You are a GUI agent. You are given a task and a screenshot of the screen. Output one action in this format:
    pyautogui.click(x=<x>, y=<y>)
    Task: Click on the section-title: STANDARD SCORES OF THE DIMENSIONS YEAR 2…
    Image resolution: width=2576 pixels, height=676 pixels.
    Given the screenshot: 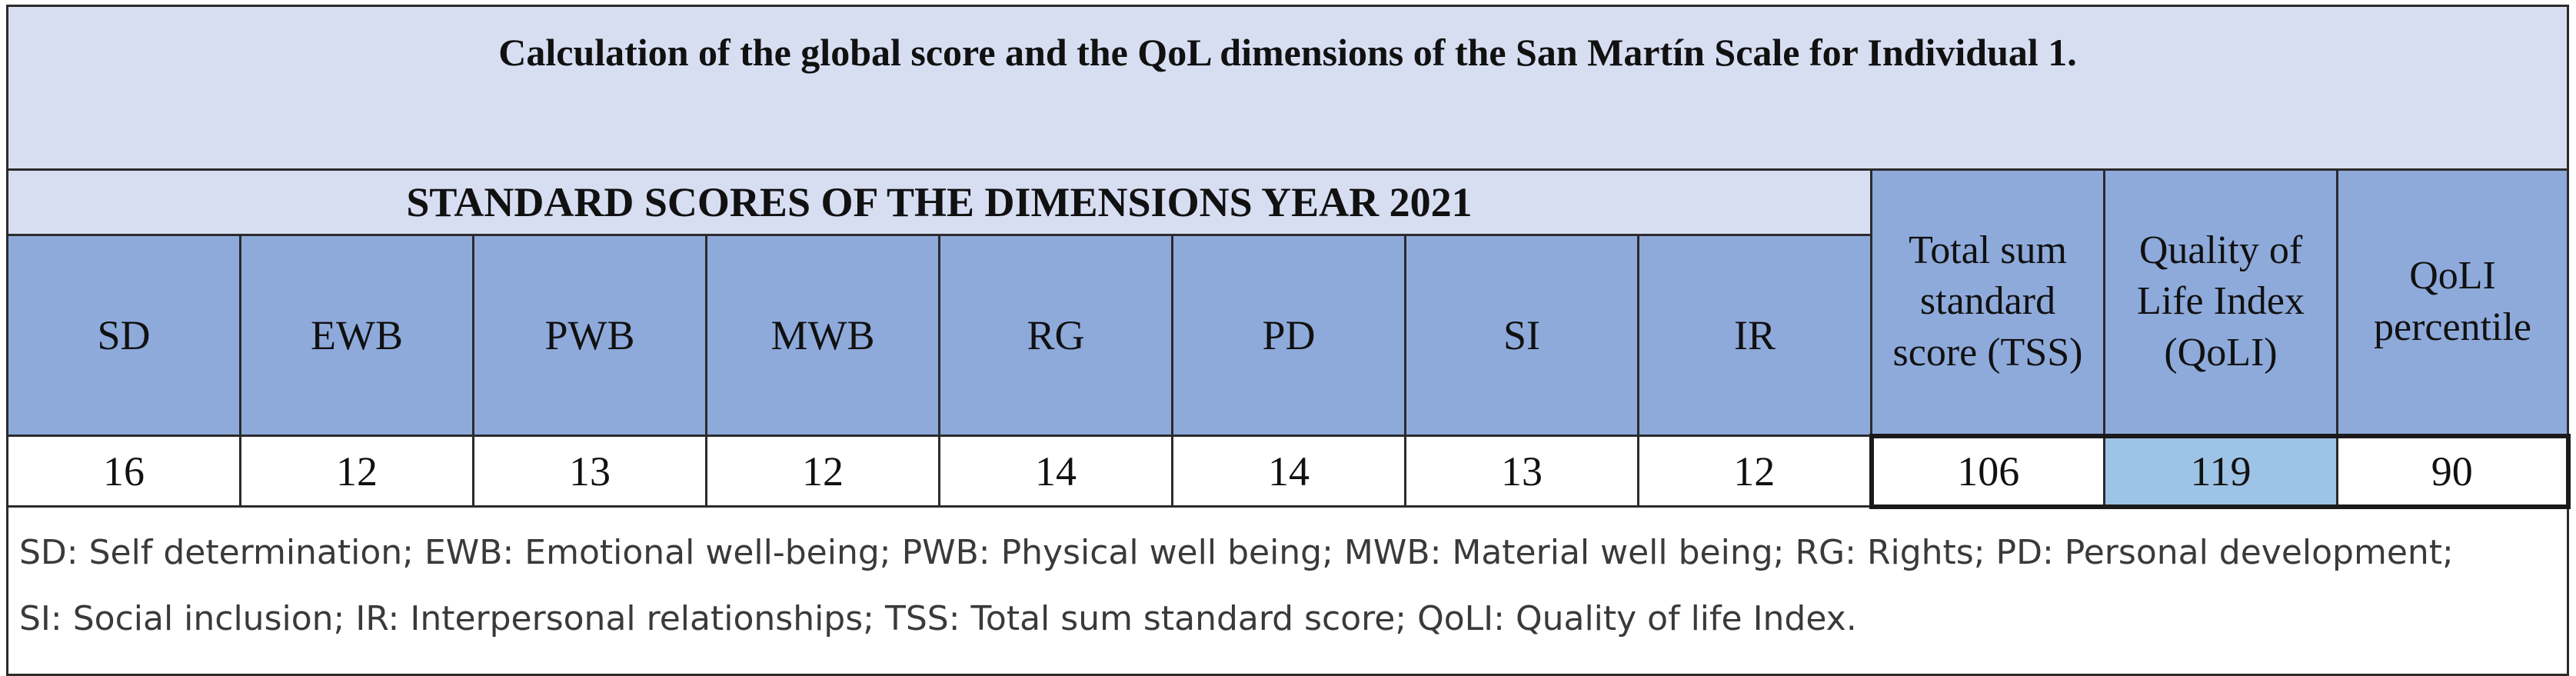 What is the action you would take?
    pyautogui.click(x=939, y=202)
    